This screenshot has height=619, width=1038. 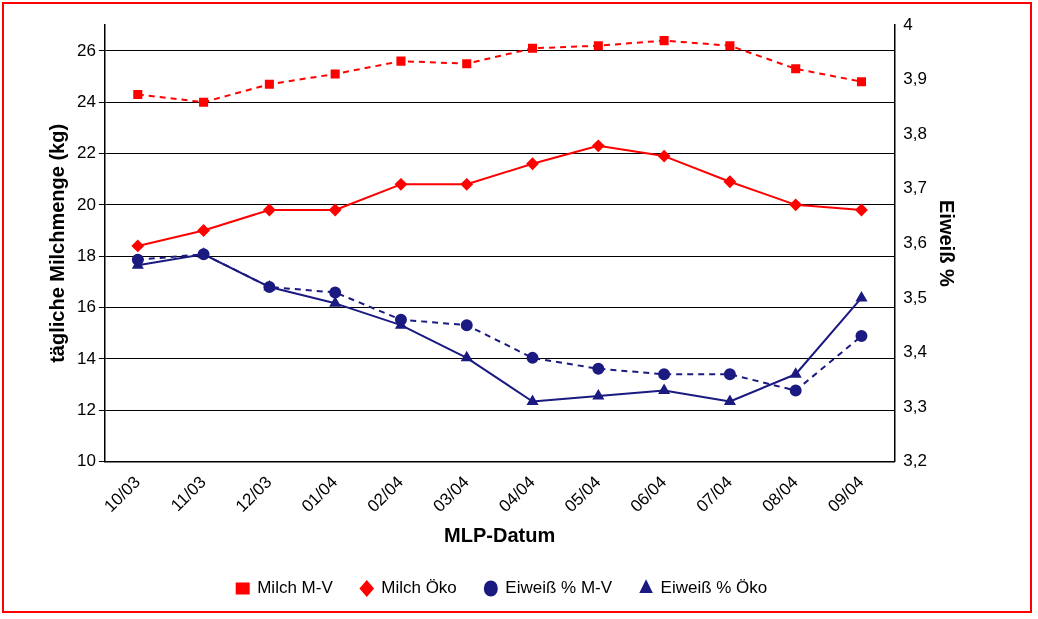 What do you see at coordinates (915, 406) in the screenshot?
I see `y2-tick-label: 3,3` at bounding box center [915, 406].